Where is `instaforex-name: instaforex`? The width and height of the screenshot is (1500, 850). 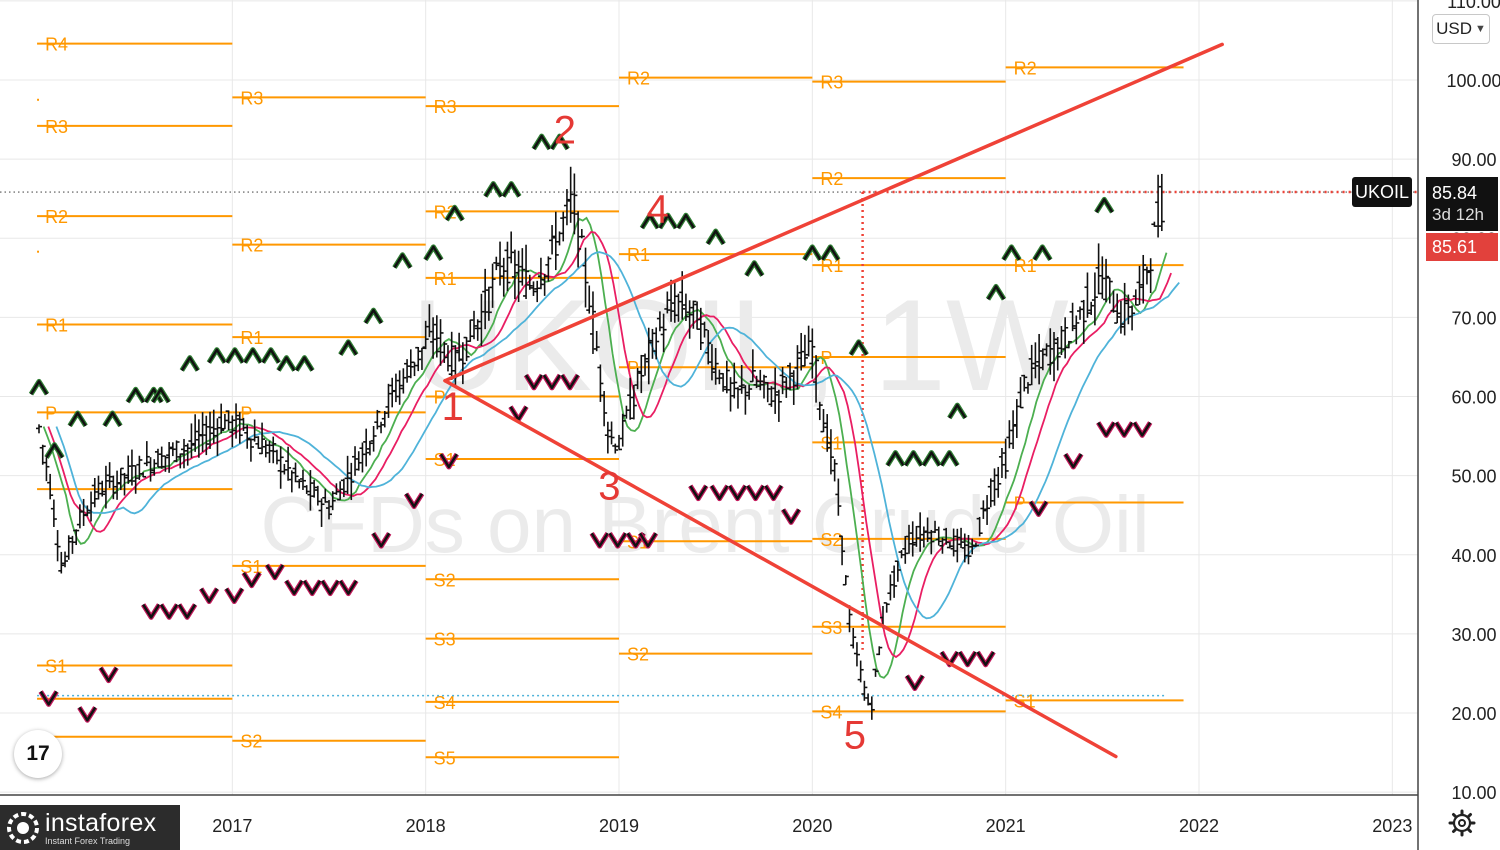 instaforex-name: instaforex is located at coordinates (101, 822).